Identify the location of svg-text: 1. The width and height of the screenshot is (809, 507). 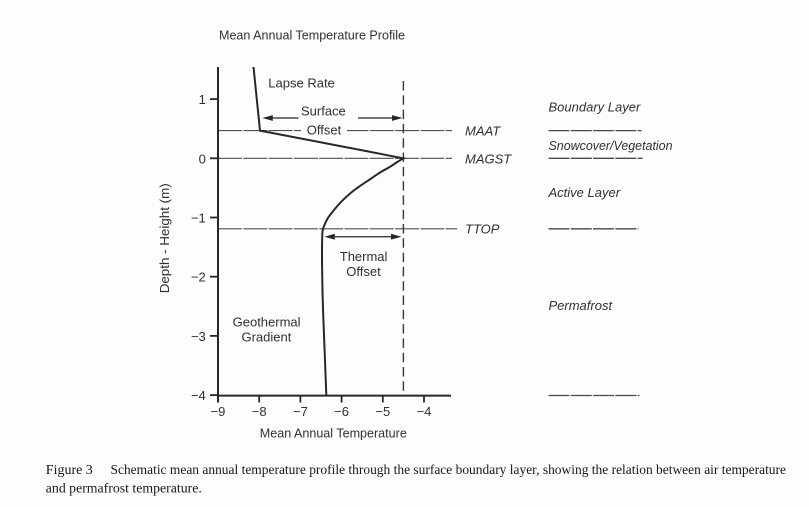
(202, 99).